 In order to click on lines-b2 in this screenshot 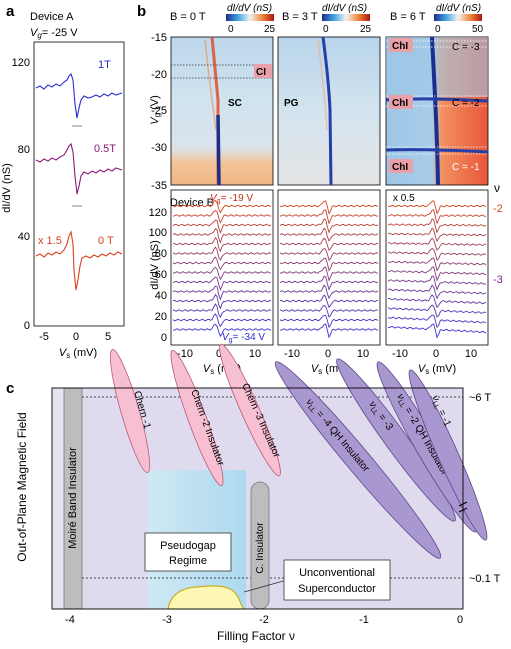, I will do `click(437, 269)`.